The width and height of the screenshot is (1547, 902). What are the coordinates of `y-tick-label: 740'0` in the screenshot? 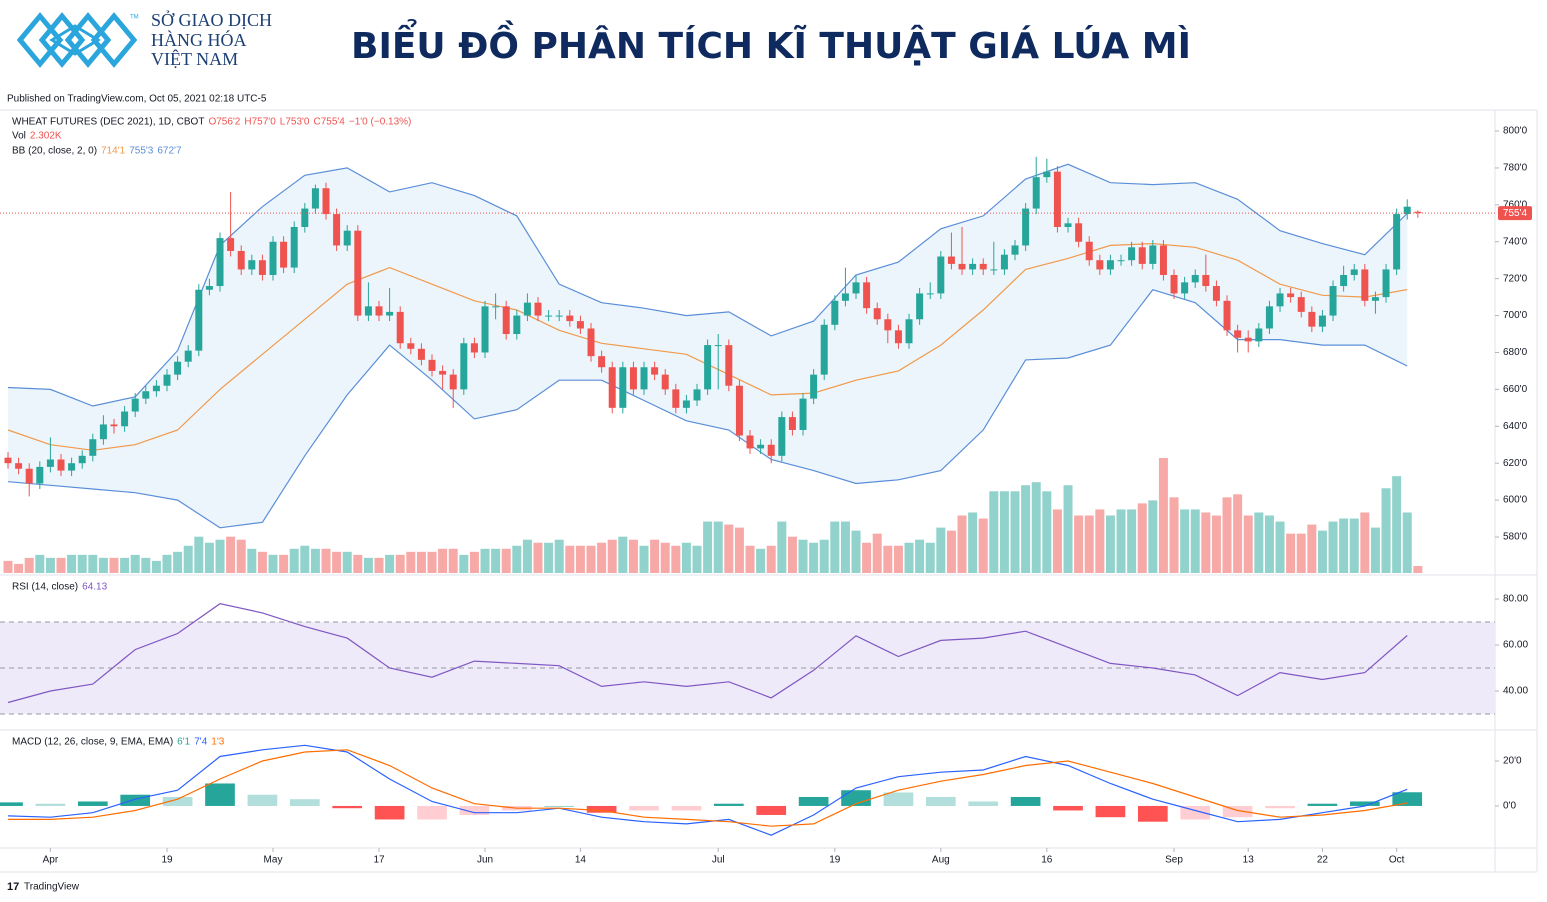 It's located at (1515, 241).